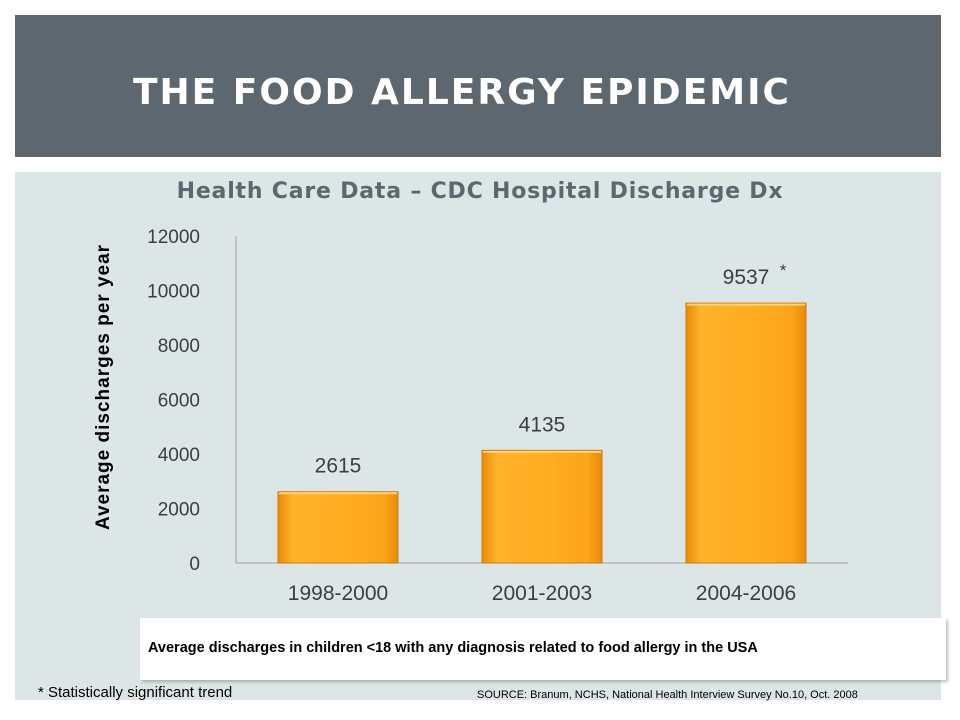  I want to click on y-tick-label: 8000, so click(179, 346).